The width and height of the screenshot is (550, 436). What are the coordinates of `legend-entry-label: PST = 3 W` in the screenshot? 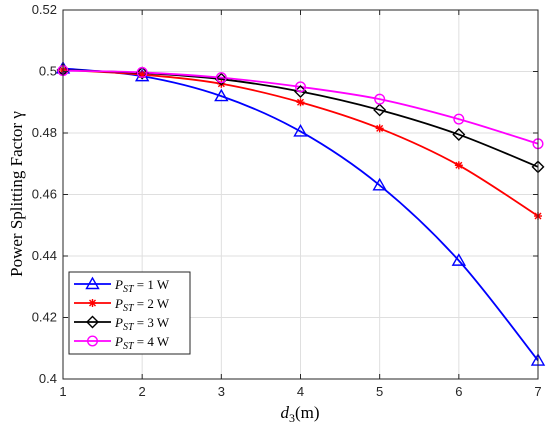 It's located at (142, 324).